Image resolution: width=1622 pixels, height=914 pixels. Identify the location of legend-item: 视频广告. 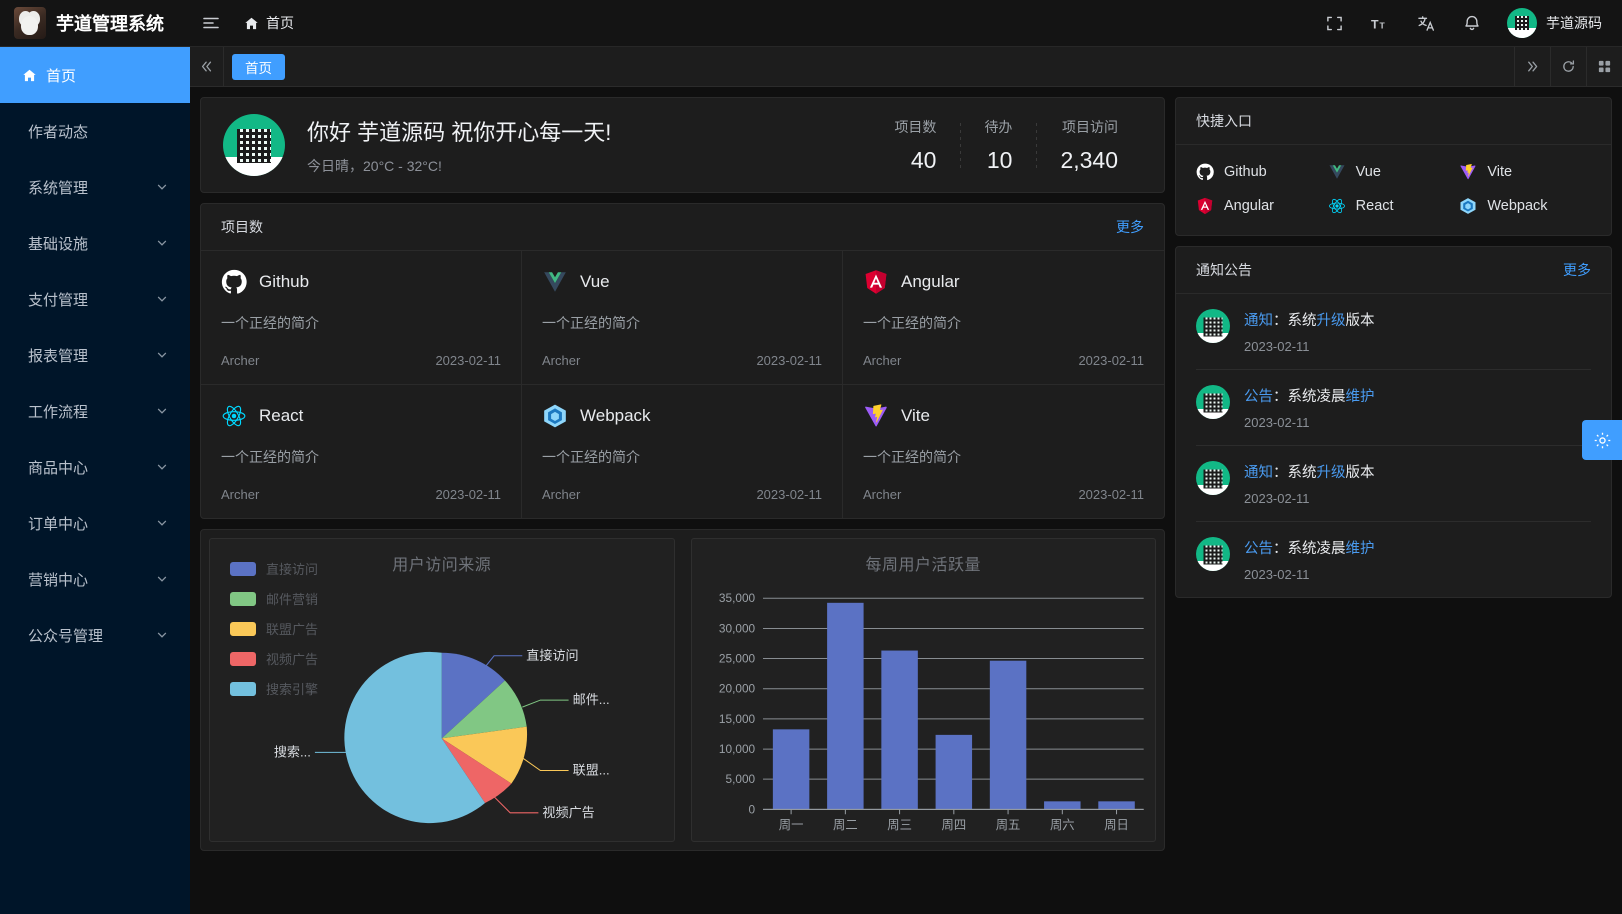
(274, 658).